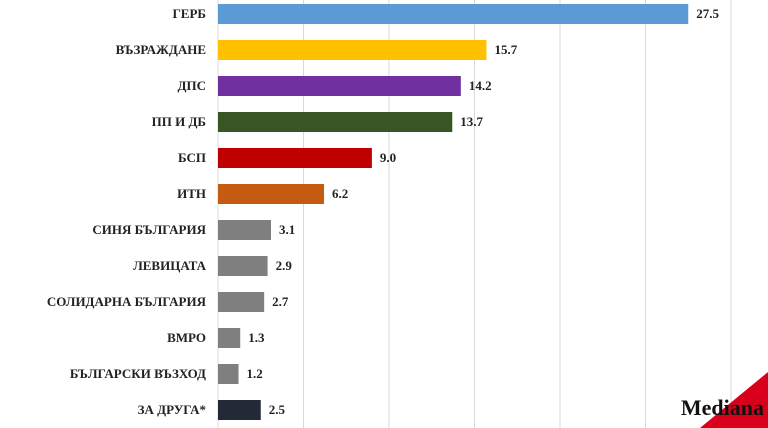  What do you see at coordinates (388, 157) in the screenshot?
I see `value-label: 9.0` at bounding box center [388, 157].